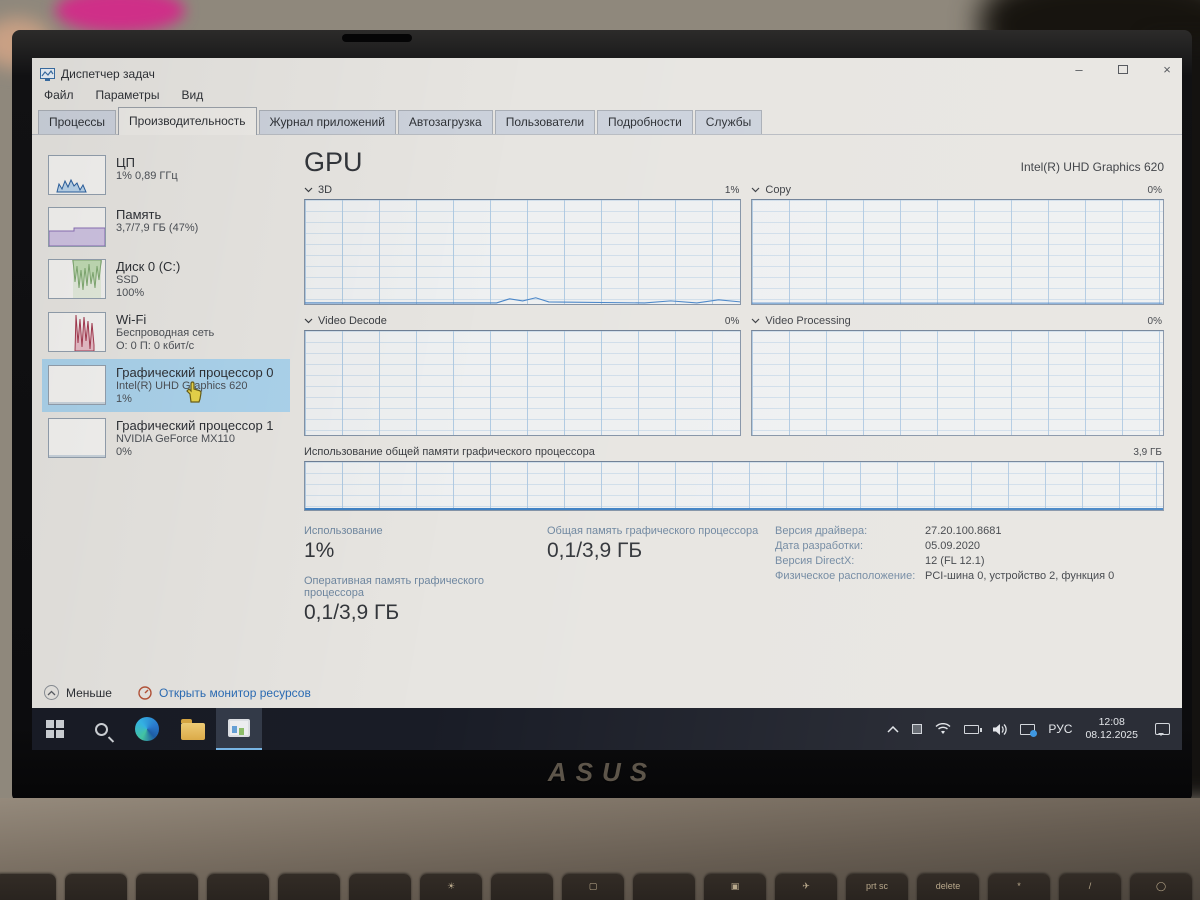 This screenshot has width=1200, height=900. Describe the element at coordinates (127, 95) in the screenshot. I see `menu-options: Параметры` at that location.